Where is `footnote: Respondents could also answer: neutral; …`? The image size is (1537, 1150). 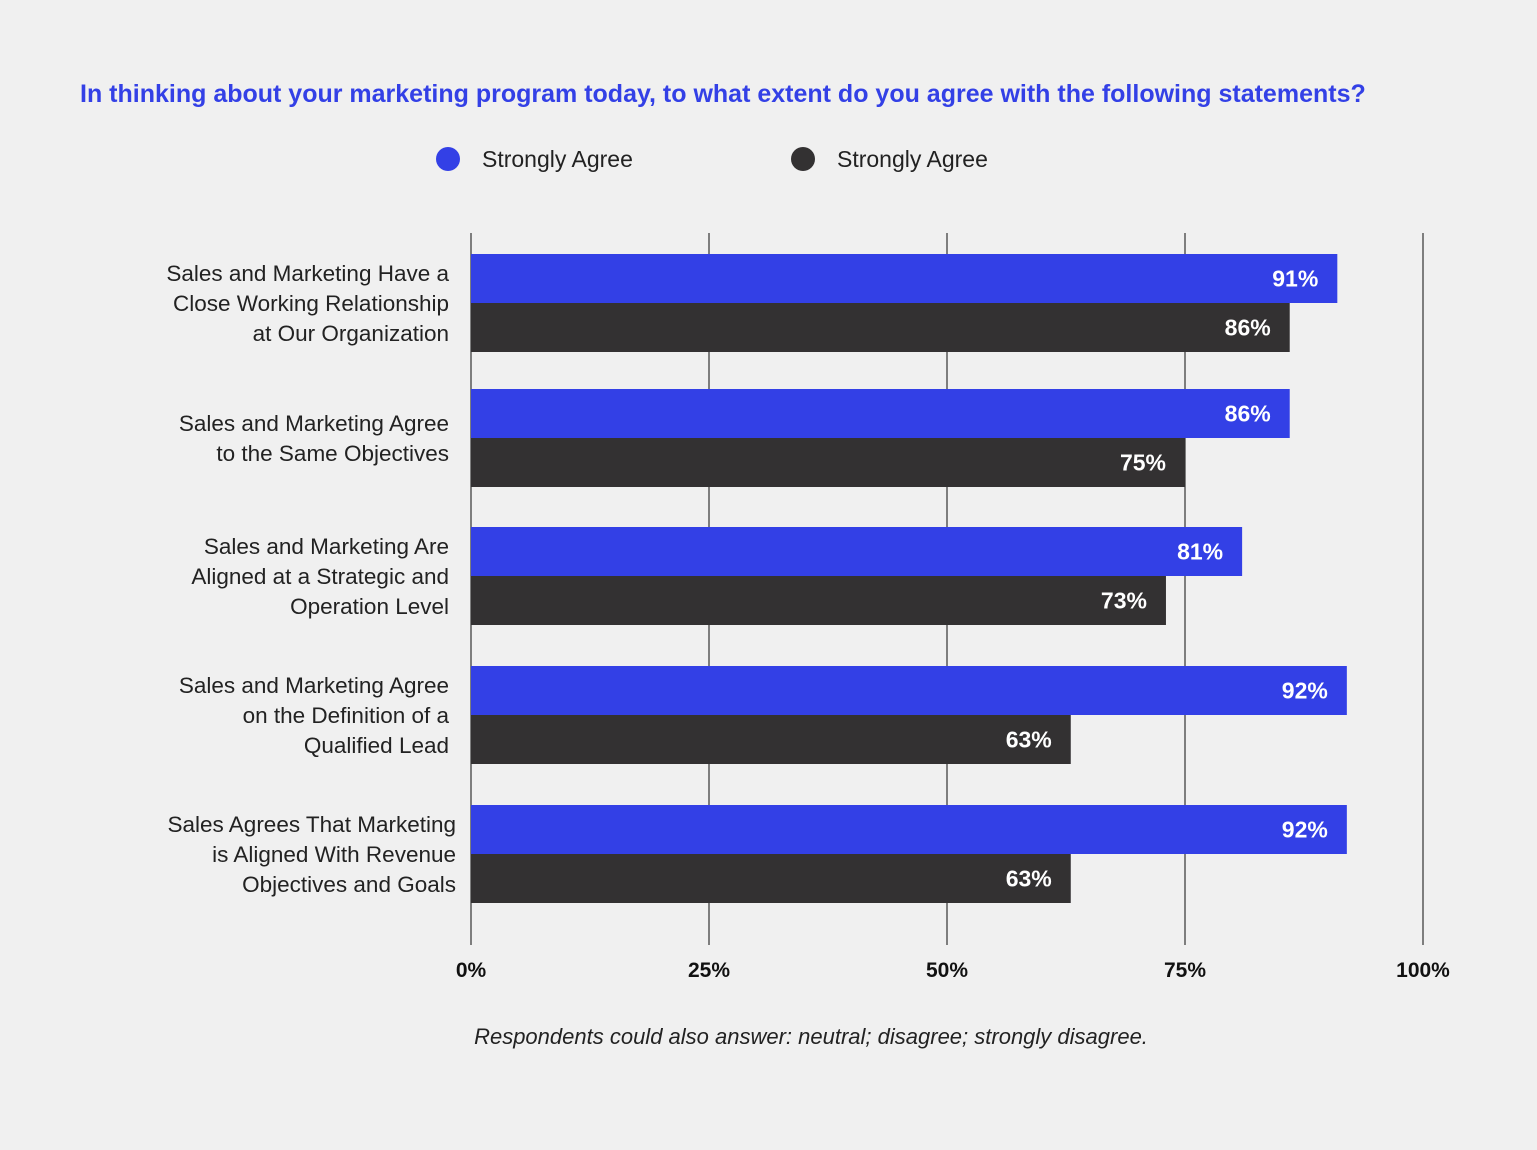
footnote: Respondents could also answer: neutral; … is located at coordinates (811, 1036).